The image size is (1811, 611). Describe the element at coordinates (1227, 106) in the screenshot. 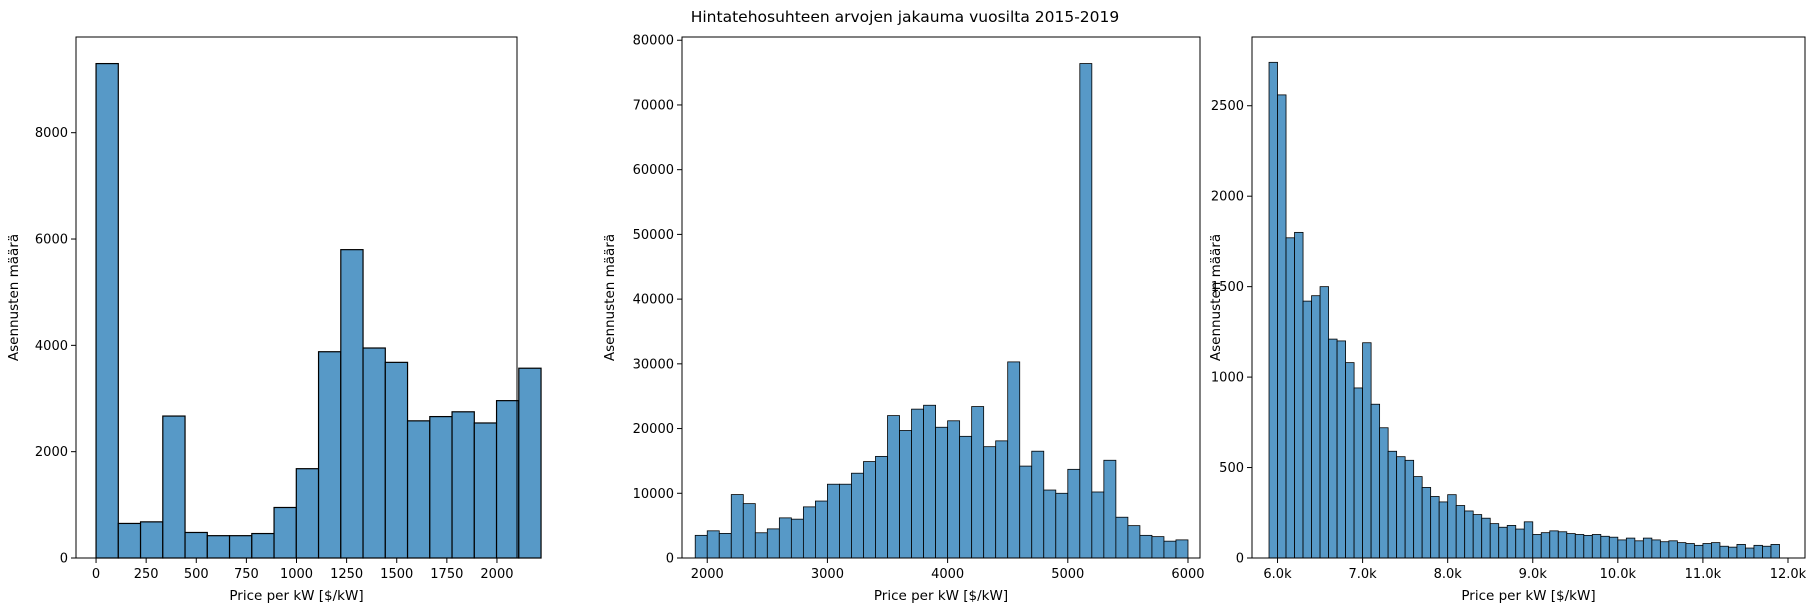

I see `y-tick-label: 2500` at that location.